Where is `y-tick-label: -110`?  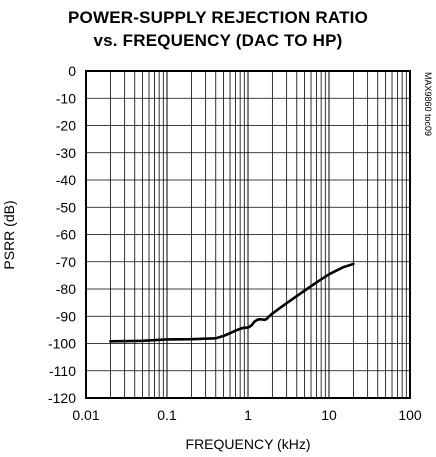 y-tick-label: -110 is located at coordinates (62, 371).